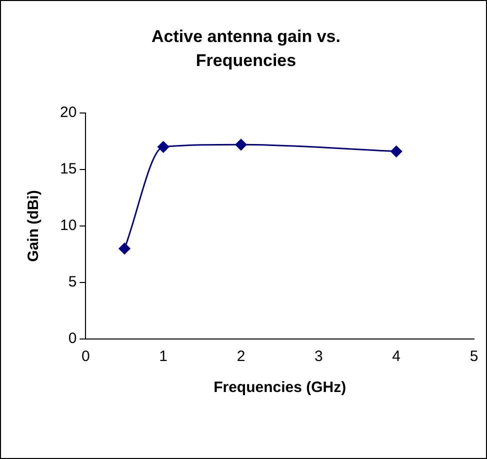 The height and width of the screenshot is (459, 487). Describe the element at coordinates (241, 357) in the screenshot. I see `x-tick-label: 2` at that location.